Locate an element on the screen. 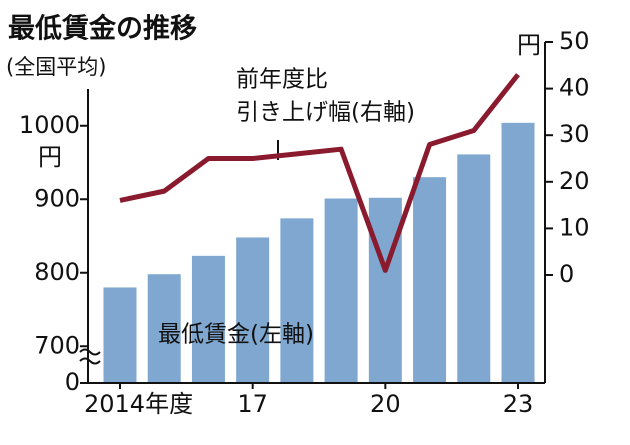 This screenshot has height=445, width=630. y2-tick-label: 40 is located at coordinates (574, 88).